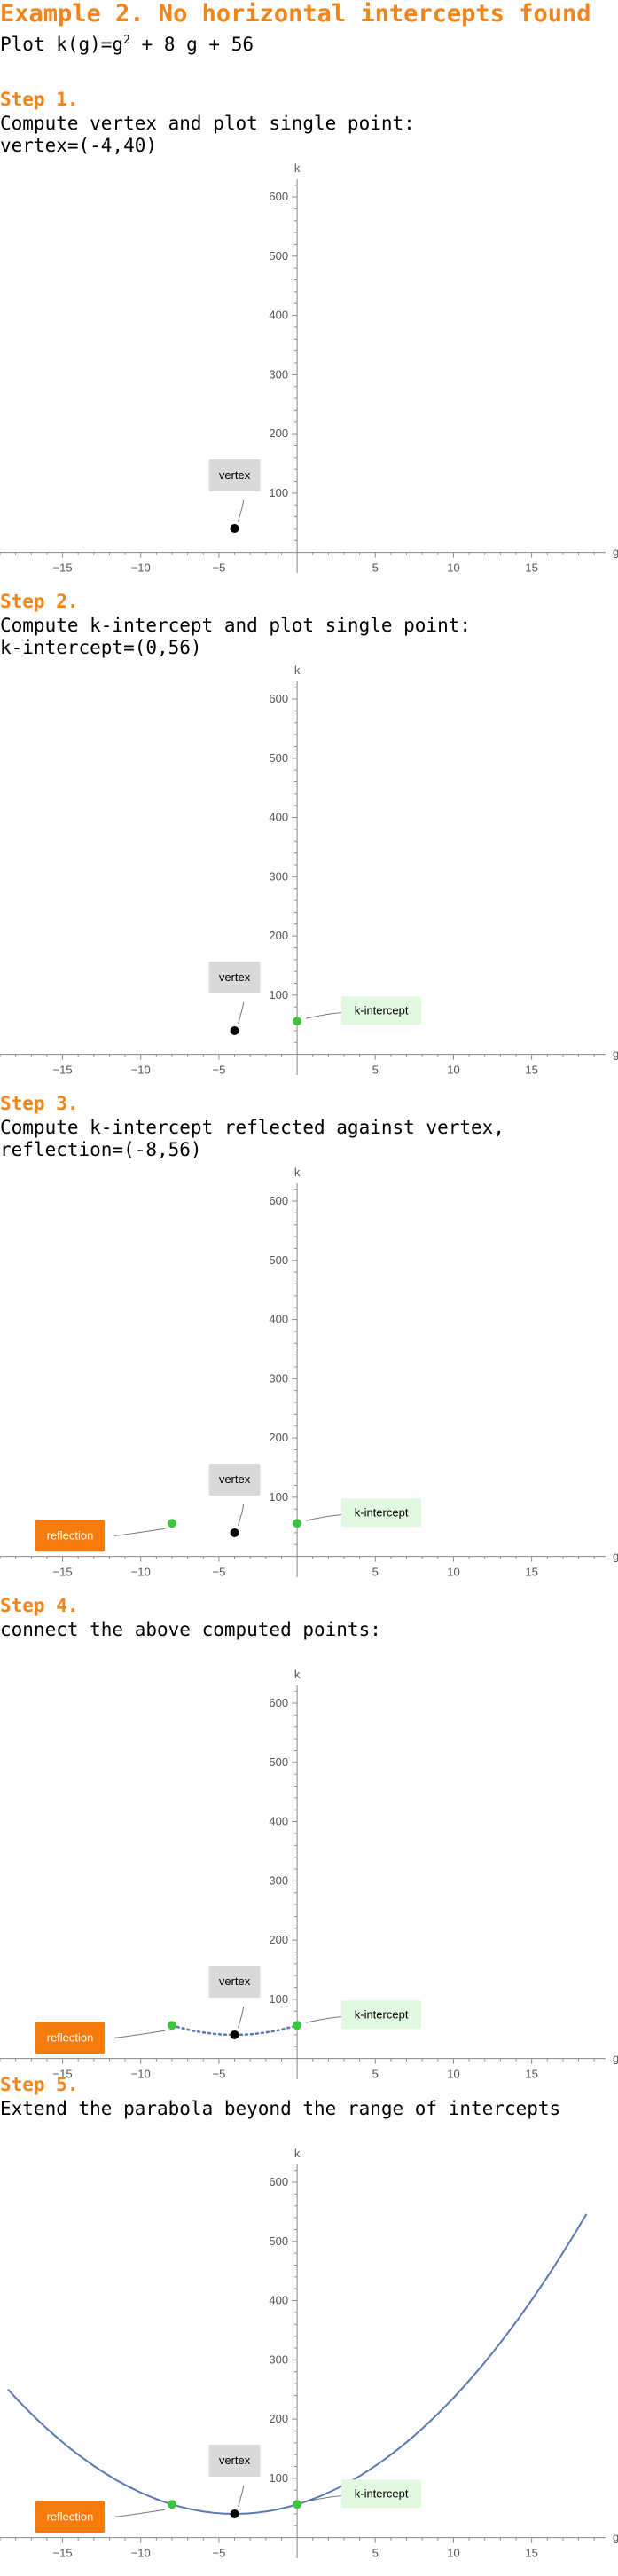 Image resolution: width=618 pixels, height=2576 pixels. Describe the element at coordinates (207, 123) in the screenshot. I see `step-text-line: Compute vertex and plot single point:` at that location.